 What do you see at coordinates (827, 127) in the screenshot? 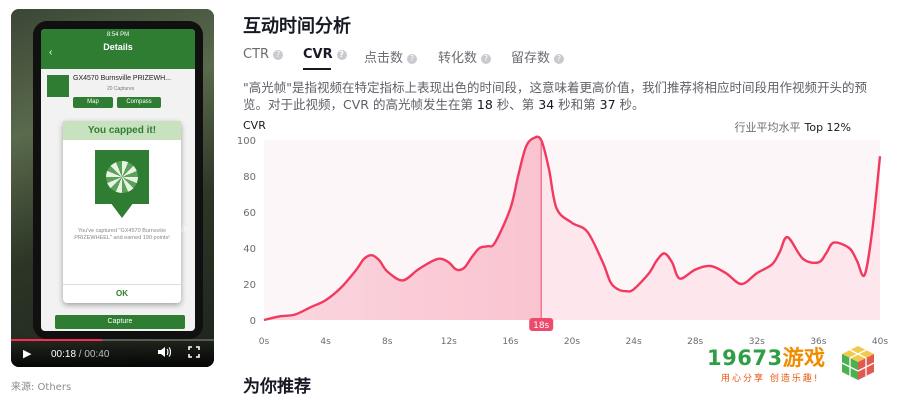
I see `benchmark-value: Top 12%` at bounding box center [827, 127].